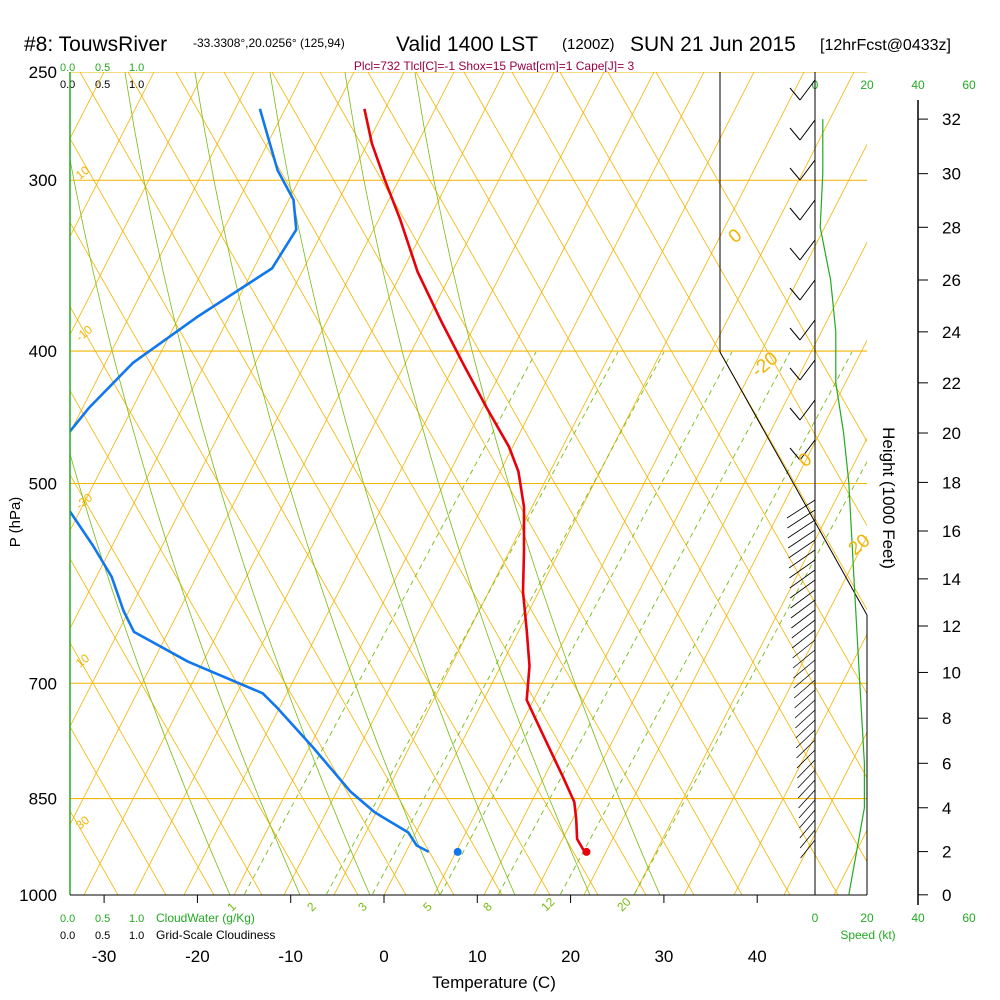  What do you see at coordinates (548, 905) in the screenshot?
I see `mixing-ratio-label: 12` at bounding box center [548, 905].